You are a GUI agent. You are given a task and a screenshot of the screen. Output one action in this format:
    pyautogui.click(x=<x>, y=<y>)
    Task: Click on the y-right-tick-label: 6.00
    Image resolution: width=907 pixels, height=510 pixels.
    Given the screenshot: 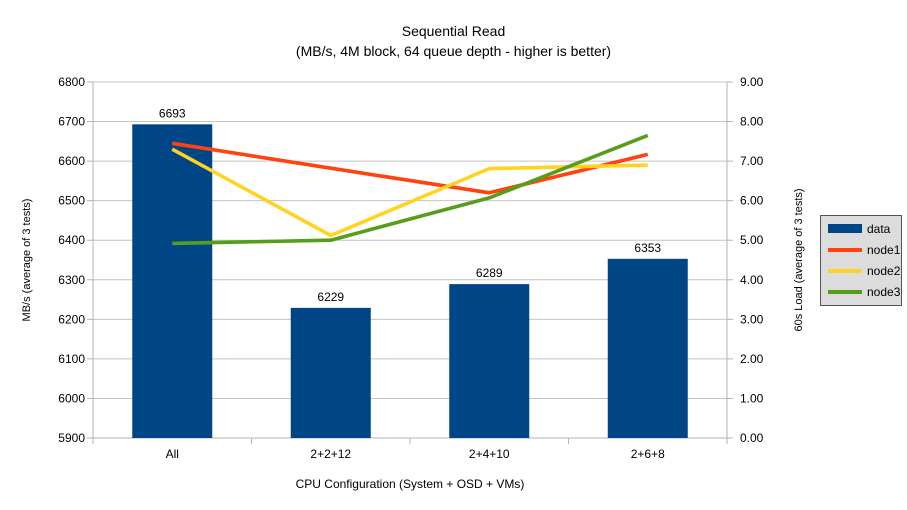 What is the action you would take?
    pyautogui.click(x=752, y=201)
    